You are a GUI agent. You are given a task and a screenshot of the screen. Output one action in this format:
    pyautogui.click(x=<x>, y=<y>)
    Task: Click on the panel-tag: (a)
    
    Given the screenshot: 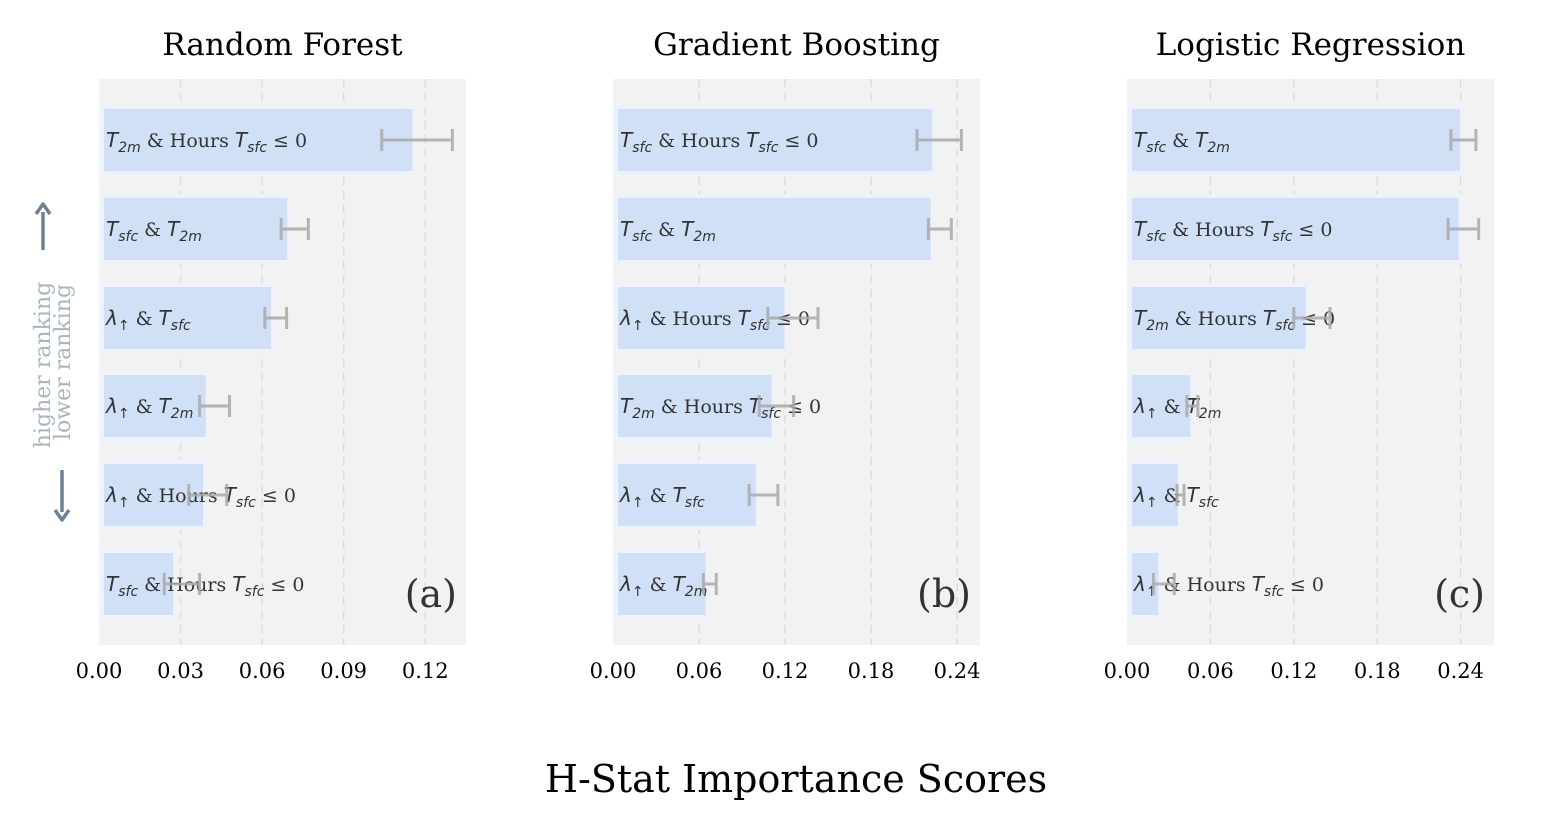 What is the action you would take?
    pyautogui.click(x=431, y=594)
    